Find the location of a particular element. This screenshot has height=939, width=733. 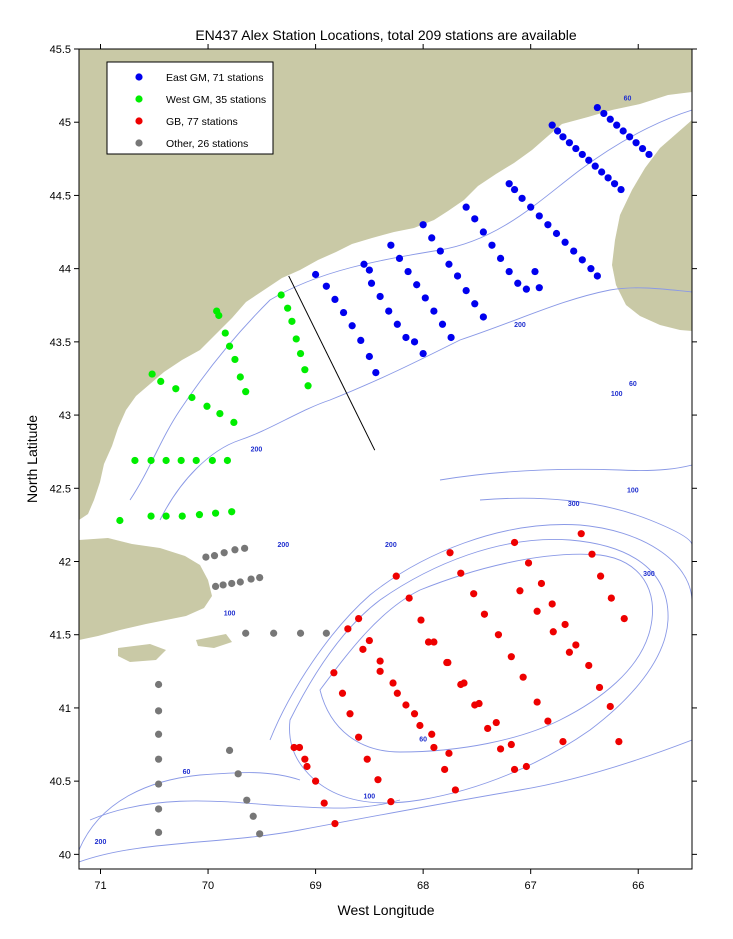

legend-marker-east-gm is located at coordinates (139, 77).